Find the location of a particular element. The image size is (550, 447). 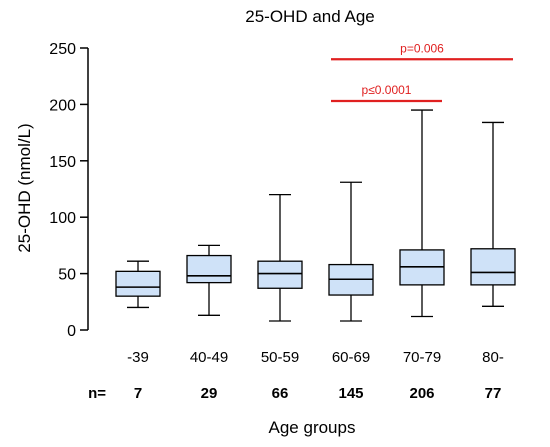

n-label: n= is located at coordinates (97, 393).